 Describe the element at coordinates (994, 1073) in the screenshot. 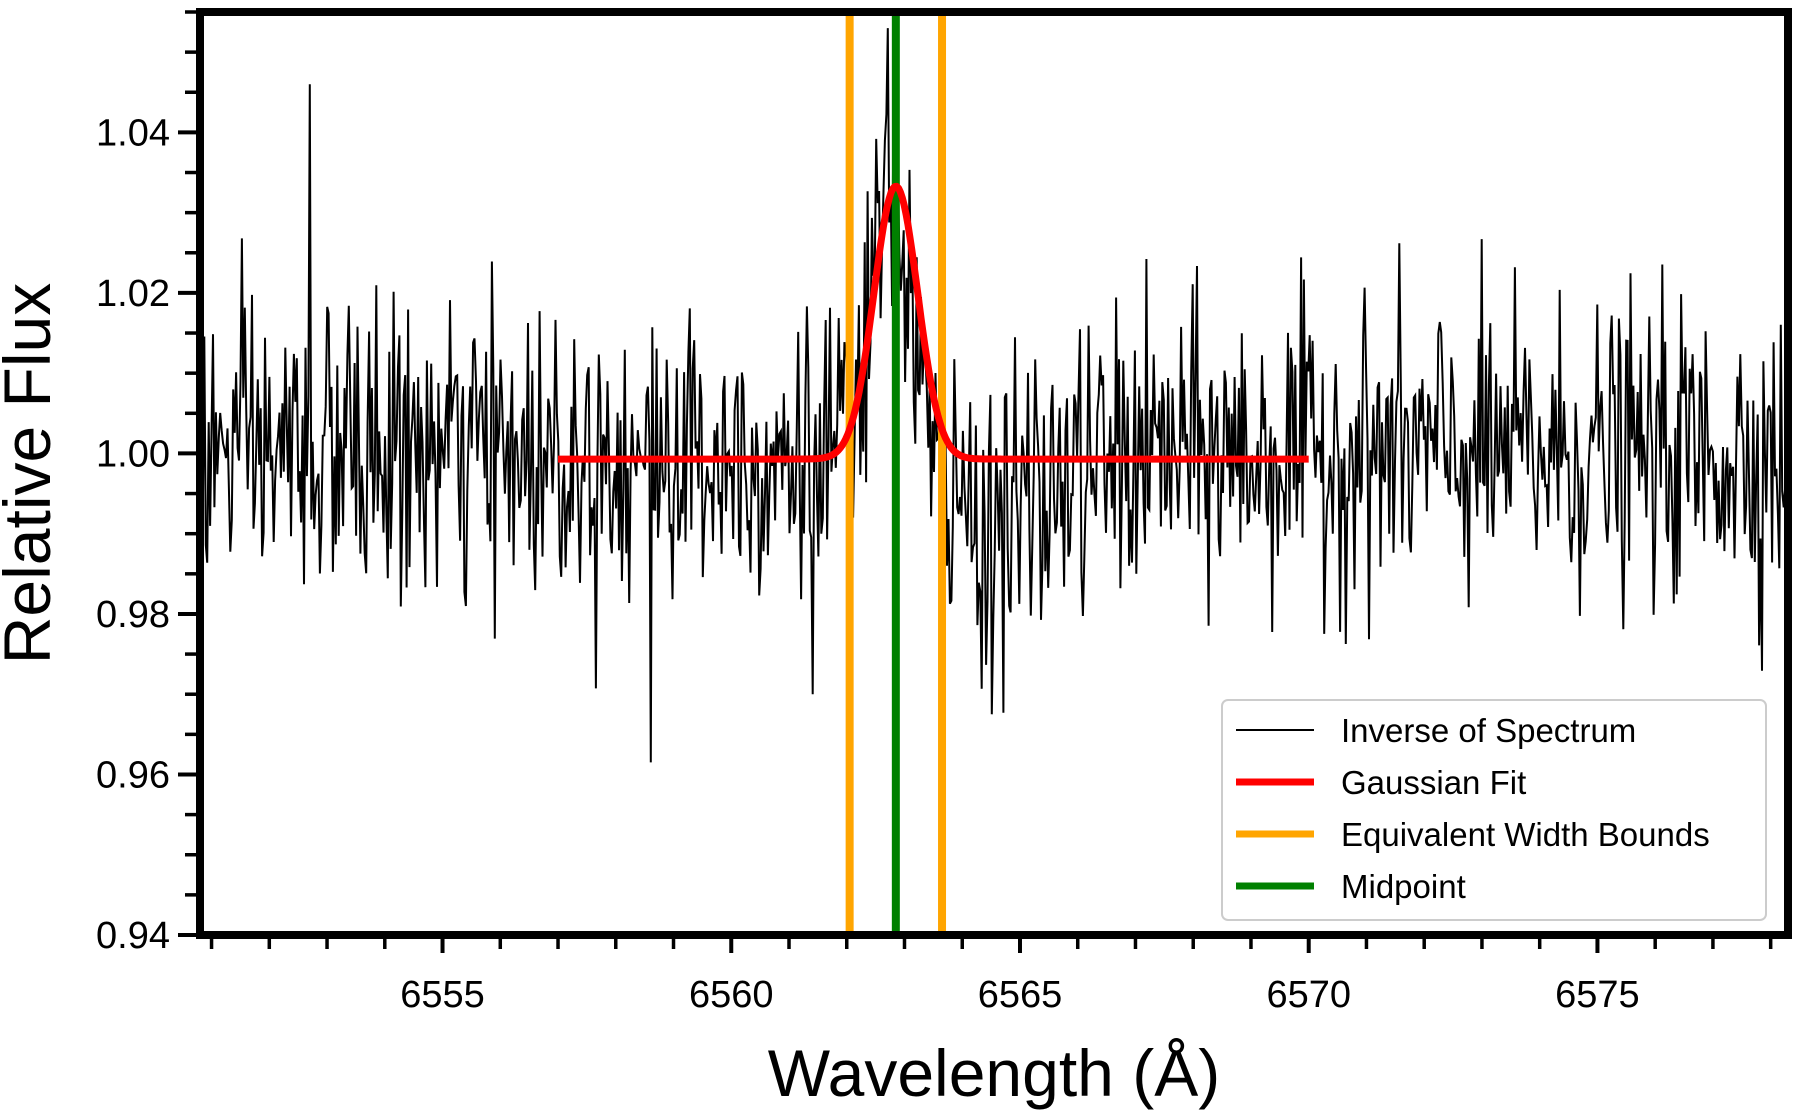

I see `x-axis-label: Wavelength (Å)` at that location.